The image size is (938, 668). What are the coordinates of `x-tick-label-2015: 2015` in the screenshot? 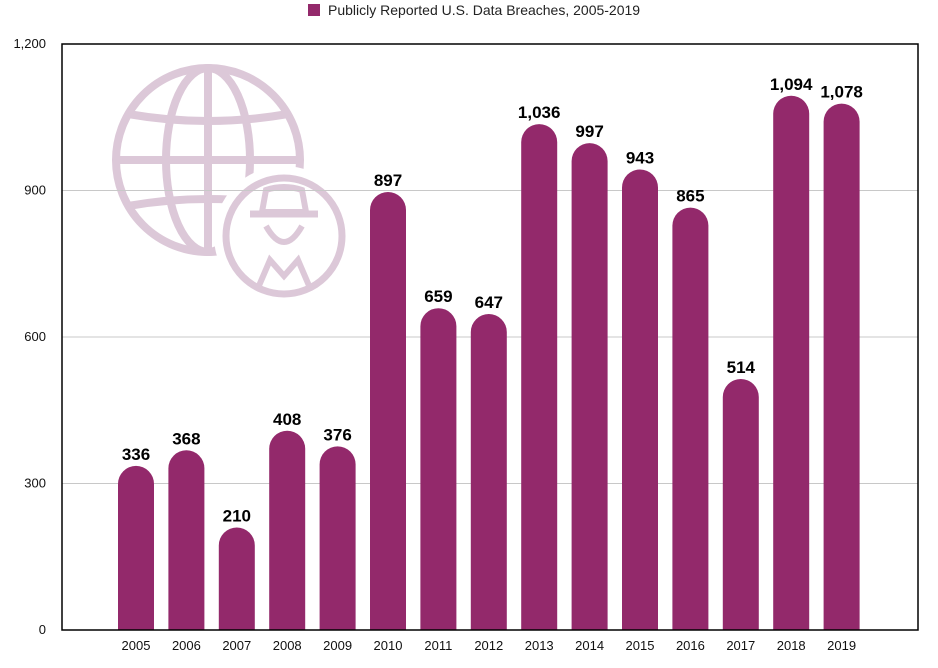 It's located at (640, 645).